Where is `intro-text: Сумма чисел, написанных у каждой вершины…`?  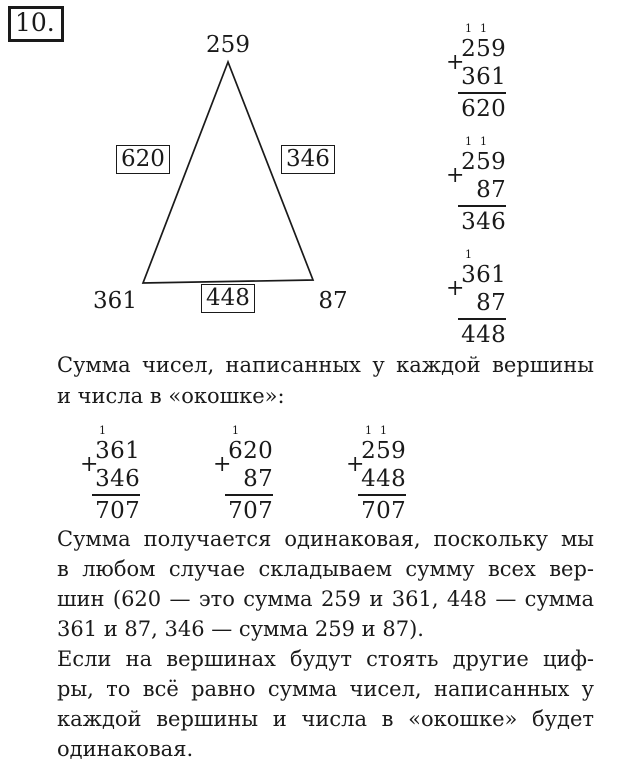
intro-text: Сумма чисел, написанных у каждой вершины… is located at coordinates (325, 381).